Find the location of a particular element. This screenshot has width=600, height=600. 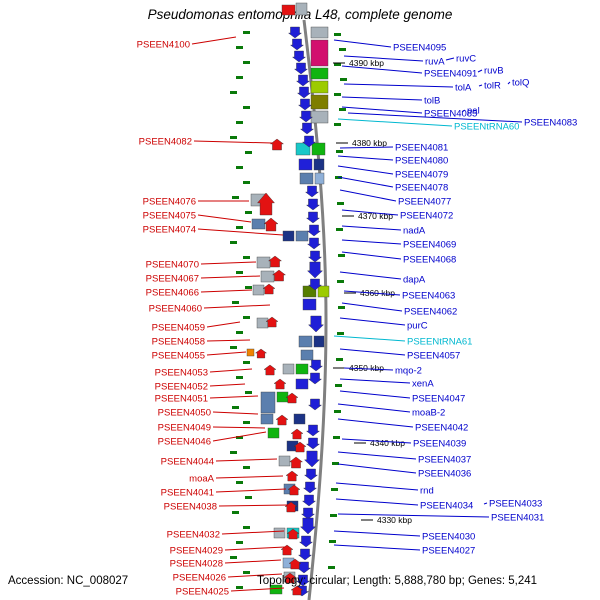

gene-label-PSEEN4060: PSEEN4060 is located at coordinates (175, 309).